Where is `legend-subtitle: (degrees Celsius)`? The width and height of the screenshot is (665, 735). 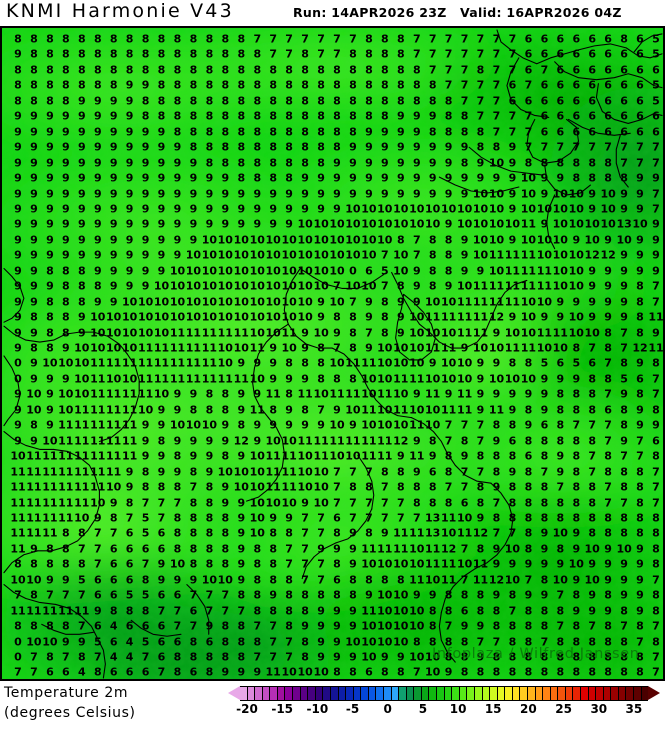
legend-subtitle: (degrees Celsius) is located at coordinates (70, 713).